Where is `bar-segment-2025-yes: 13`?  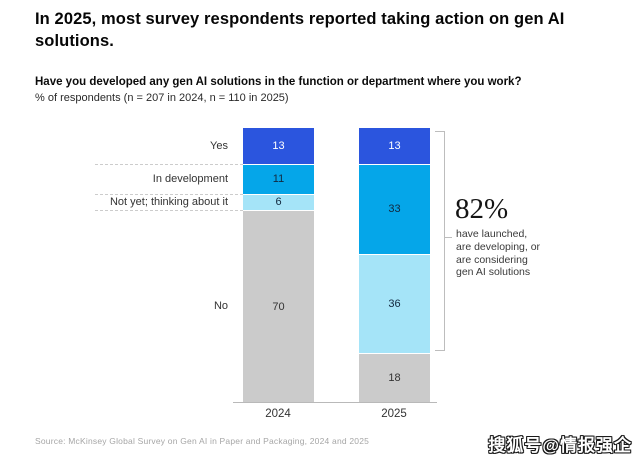 bar-segment-2025-yes: 13 is located at coordinates (394, 146).